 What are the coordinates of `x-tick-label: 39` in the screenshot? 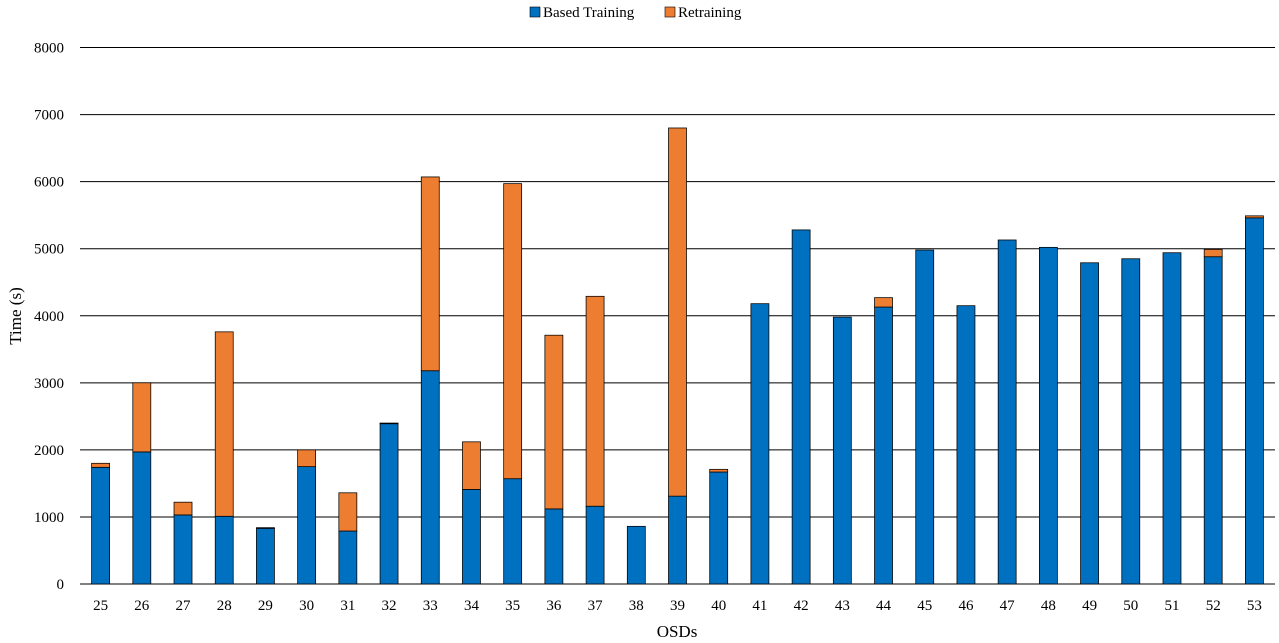 It's located at (677, 606).